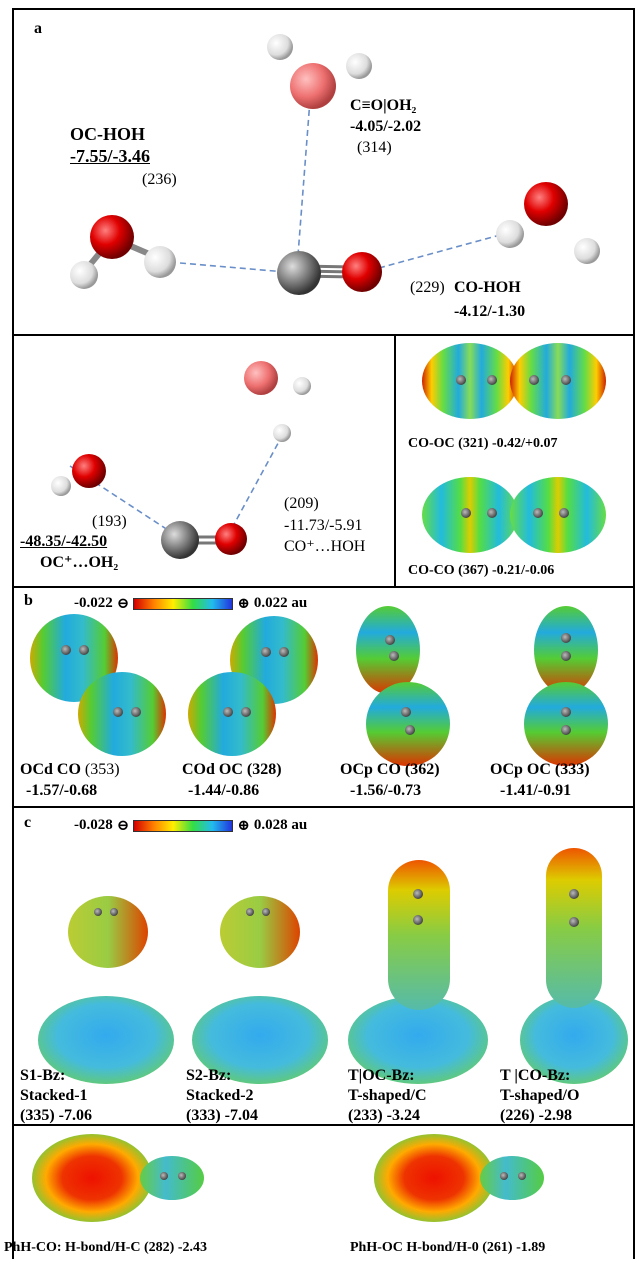 This screenshot has height=1261, width=635. I want to click on co-oh2-energy: -4.05/-2.02, so click(386, 126).